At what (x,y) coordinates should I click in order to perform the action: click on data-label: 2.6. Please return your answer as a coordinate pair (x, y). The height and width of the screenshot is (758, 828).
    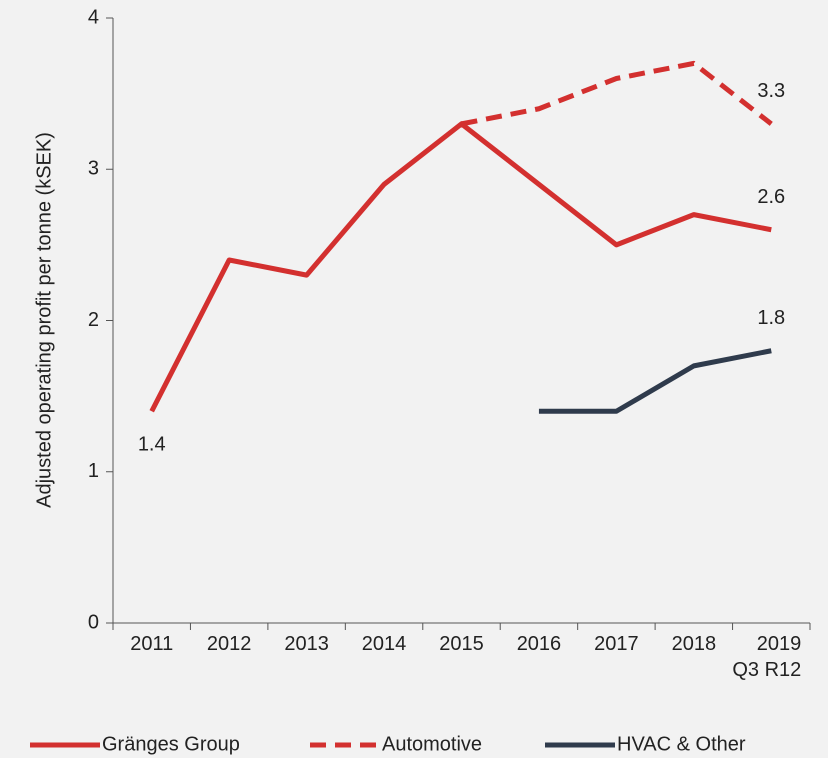
    Looking at the image, I should click on (771, 197).